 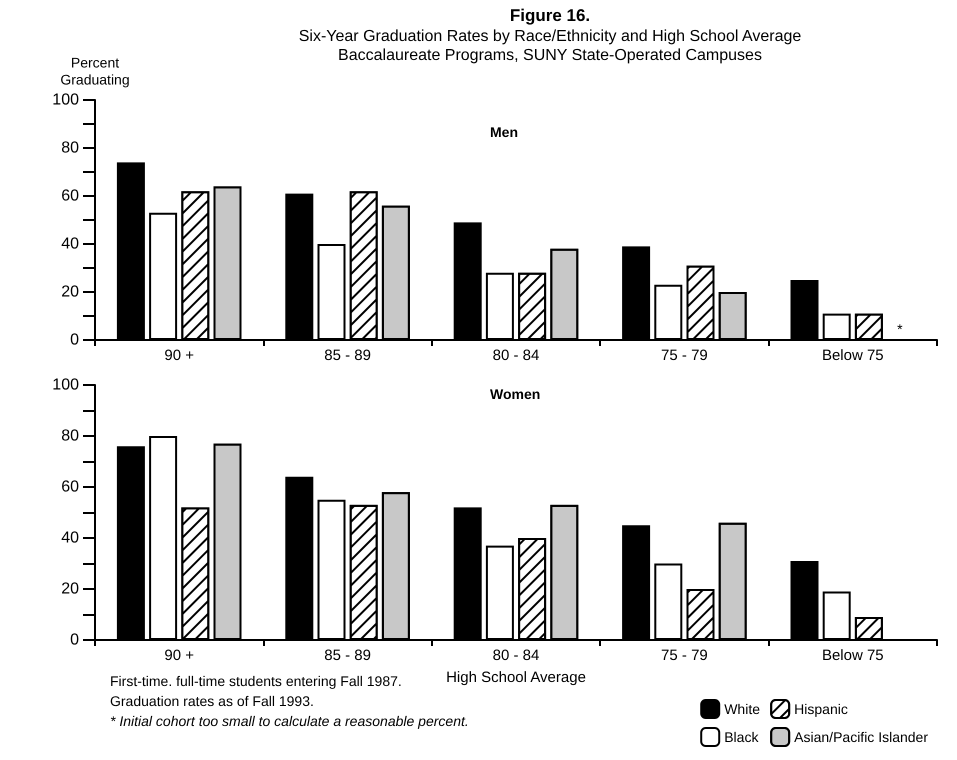 What do you see at coordinates (516, 677) in the screenshot?
I see `x-axis-title: High School Average` at bounding box center [516, 677].